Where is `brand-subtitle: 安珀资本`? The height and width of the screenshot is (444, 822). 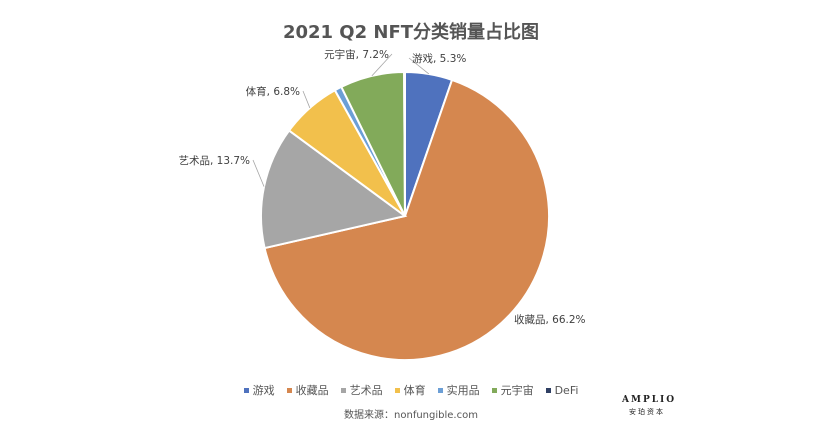 brand-subtitle: 安珀资本 is located at coordinates (647, 412).